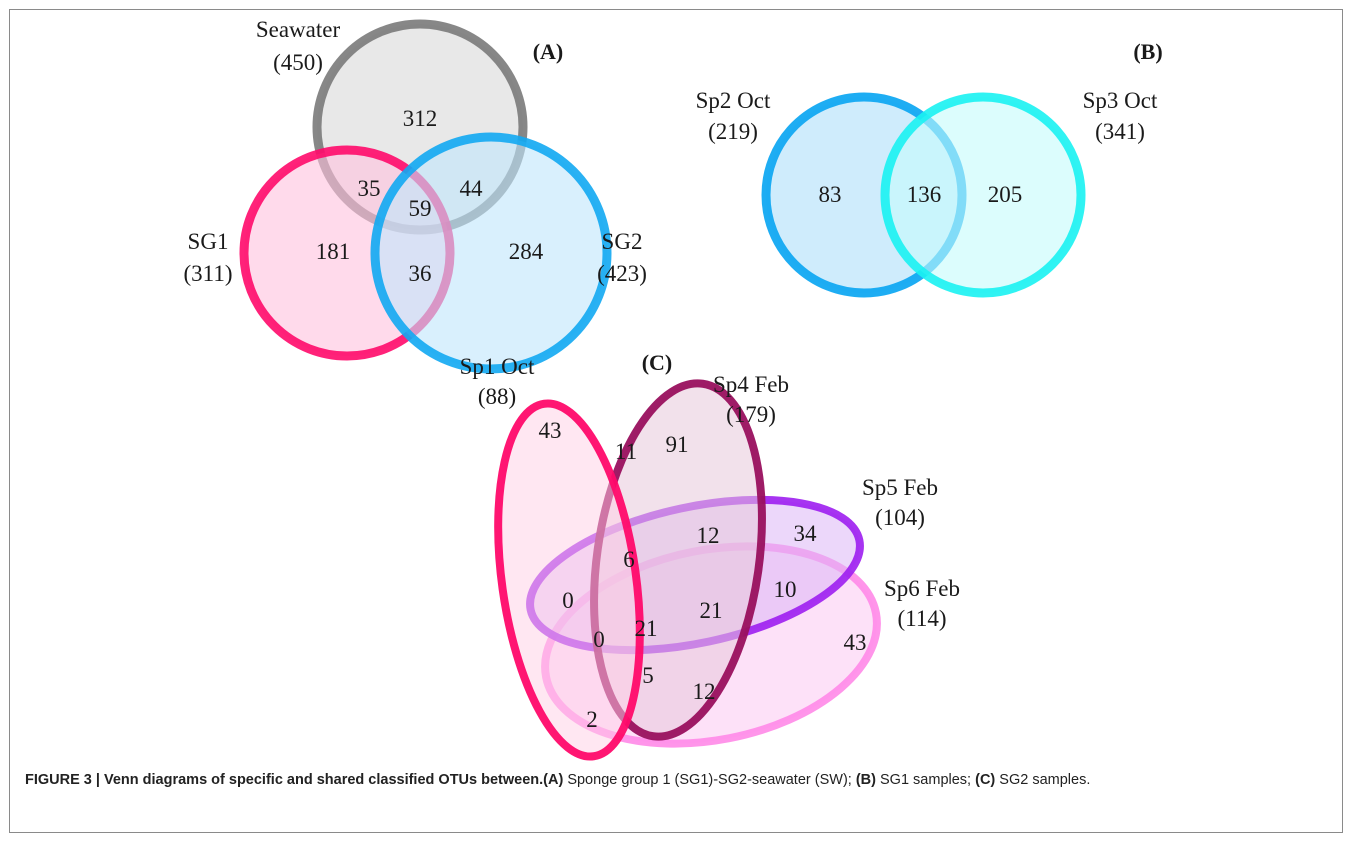  Describe the element at coordinates (626, 451) in the screenshot. I see `region-sp1-sp4: 11` at that location.